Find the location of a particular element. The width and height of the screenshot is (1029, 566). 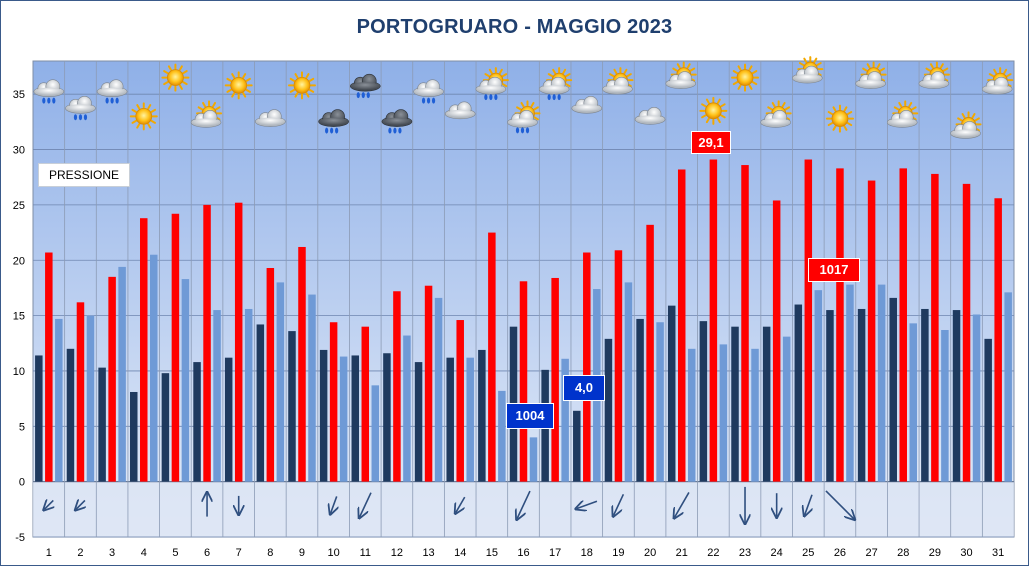

y-axis-labels: -5 0 5 10 15 20 25 30 35 is located at coordinates (19, 316).